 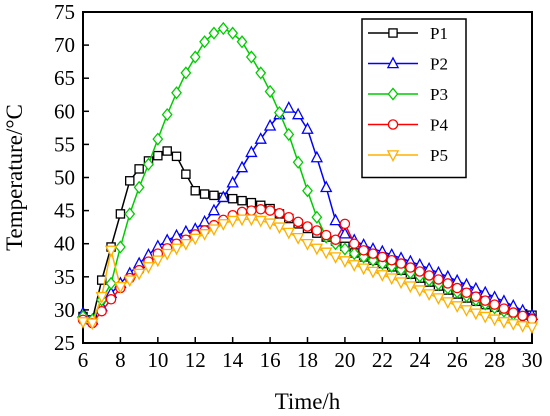 I want to click on legend-label: P2, so click(x=439, y=64).